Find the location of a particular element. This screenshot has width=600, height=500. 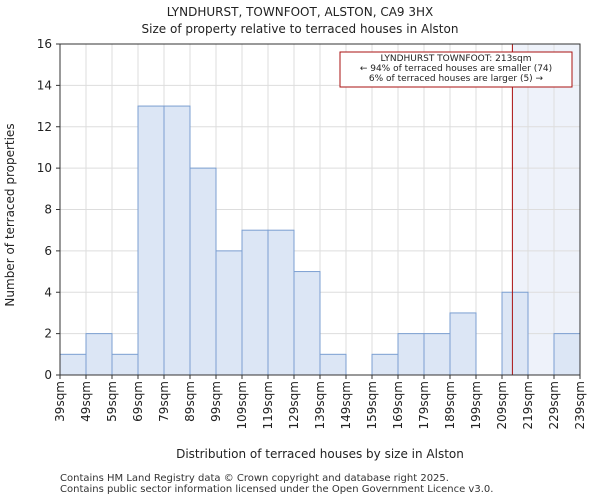

annotation-line-1: LYNDHURST TOWNFOOT: 213sqm is located at coordinates (456, 59).